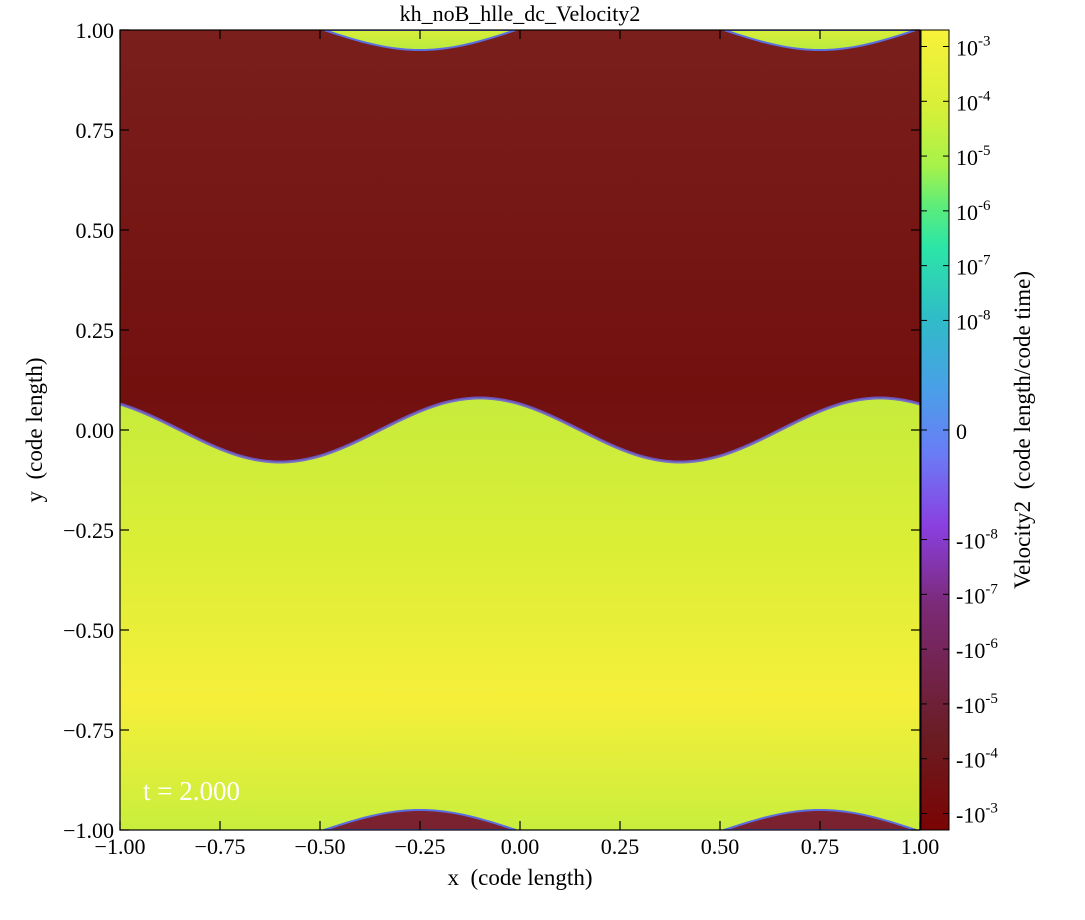  I want to click on colorbar-label: Velocity2 (code length/code time), so click(1022, 430).